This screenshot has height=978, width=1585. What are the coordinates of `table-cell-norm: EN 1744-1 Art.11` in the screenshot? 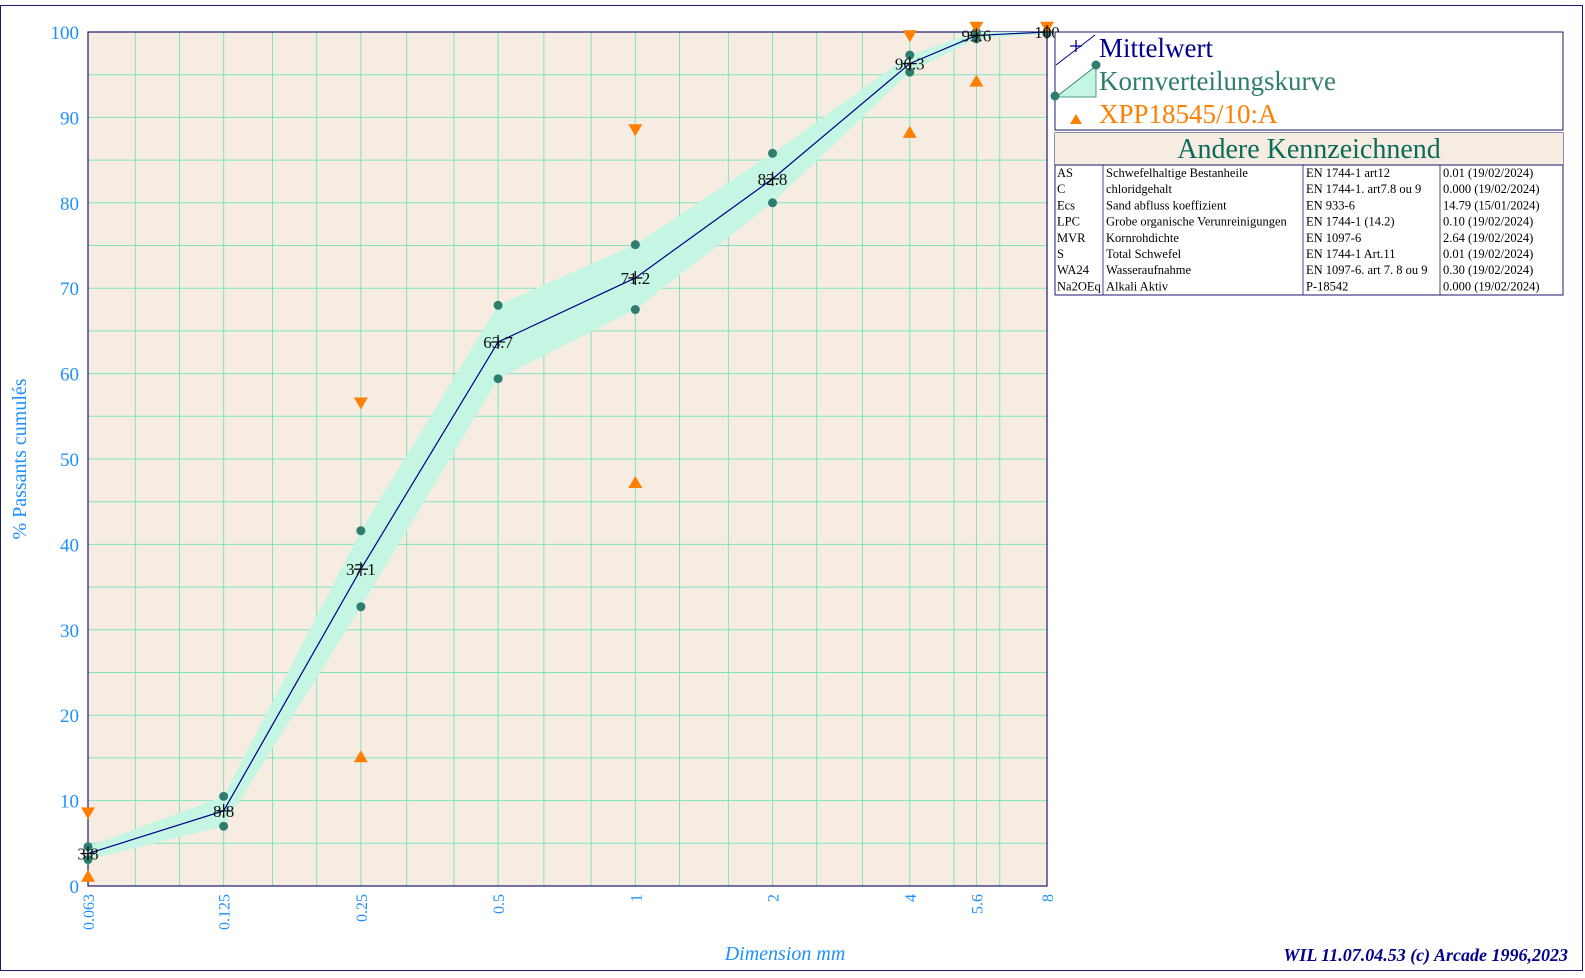 It's located at (1350, 254).